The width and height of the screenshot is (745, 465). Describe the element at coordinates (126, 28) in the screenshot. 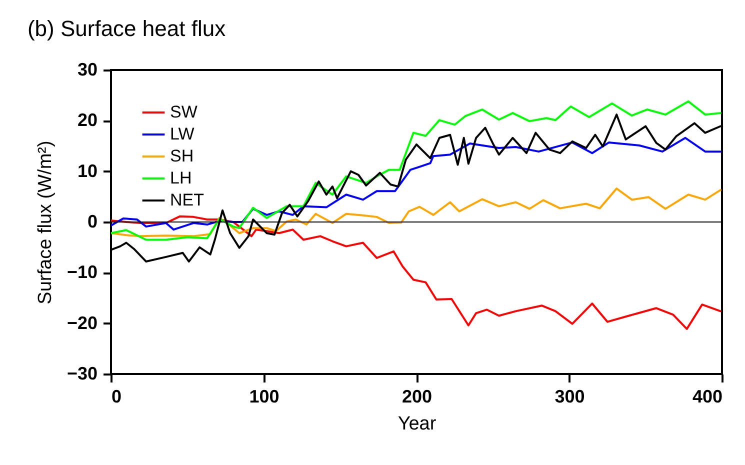

I see `chart-title: (b) Surface heat flux` at that location.